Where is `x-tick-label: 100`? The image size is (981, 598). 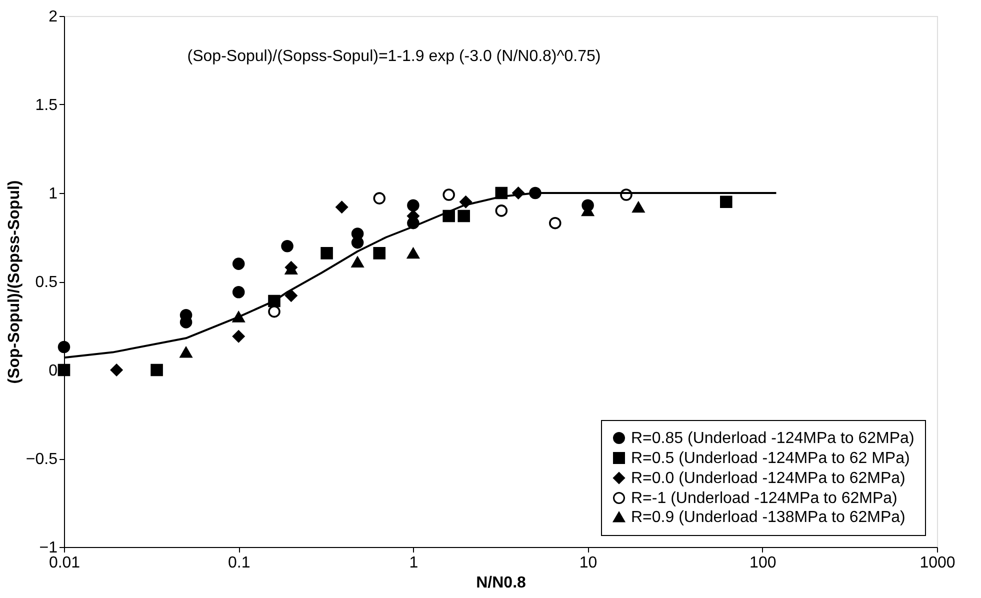
x-tick-label: 100 is located at coordinates (763, 563).